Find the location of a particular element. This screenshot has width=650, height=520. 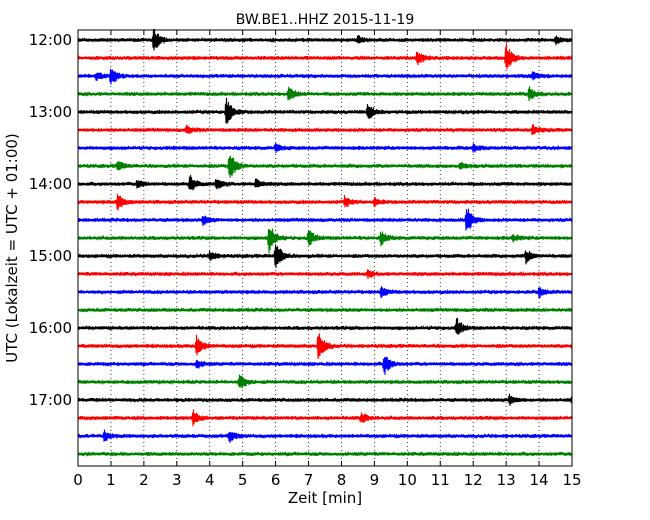

chart-title: BW.BE1..HHZ 2015-11-19 is located at coordinates (325, 20).